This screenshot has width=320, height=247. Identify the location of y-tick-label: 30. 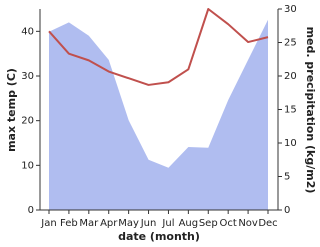
(27, 76).